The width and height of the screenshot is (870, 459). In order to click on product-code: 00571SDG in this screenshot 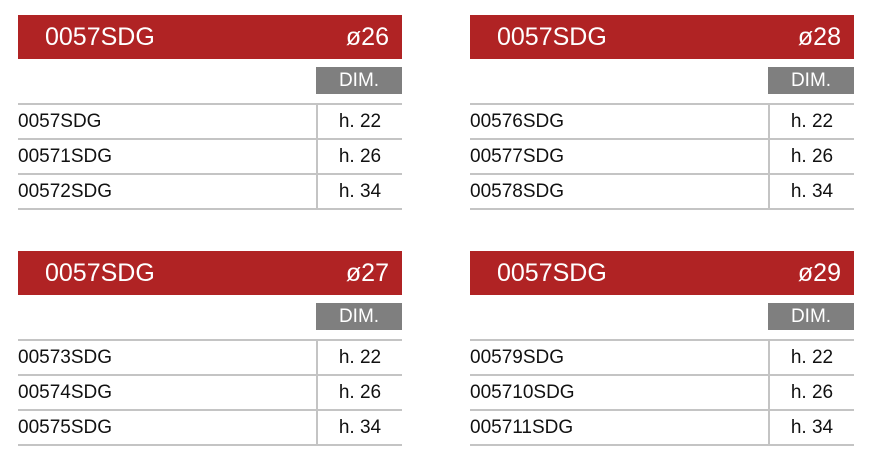, I will do `click(168, 156)`.